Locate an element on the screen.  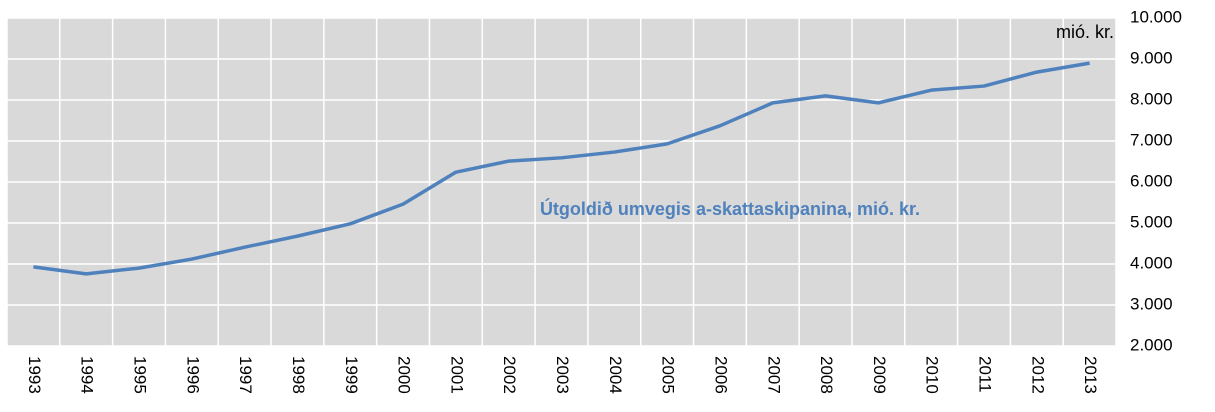
unit-label: mió. kr. is located at coordinates (1085, 32).